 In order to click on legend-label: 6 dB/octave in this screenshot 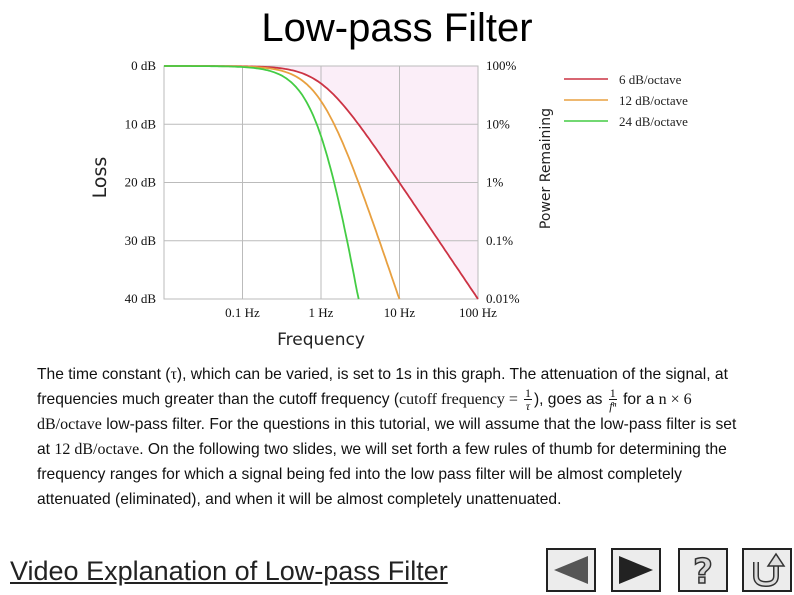, I will do `click(650, 79)`.